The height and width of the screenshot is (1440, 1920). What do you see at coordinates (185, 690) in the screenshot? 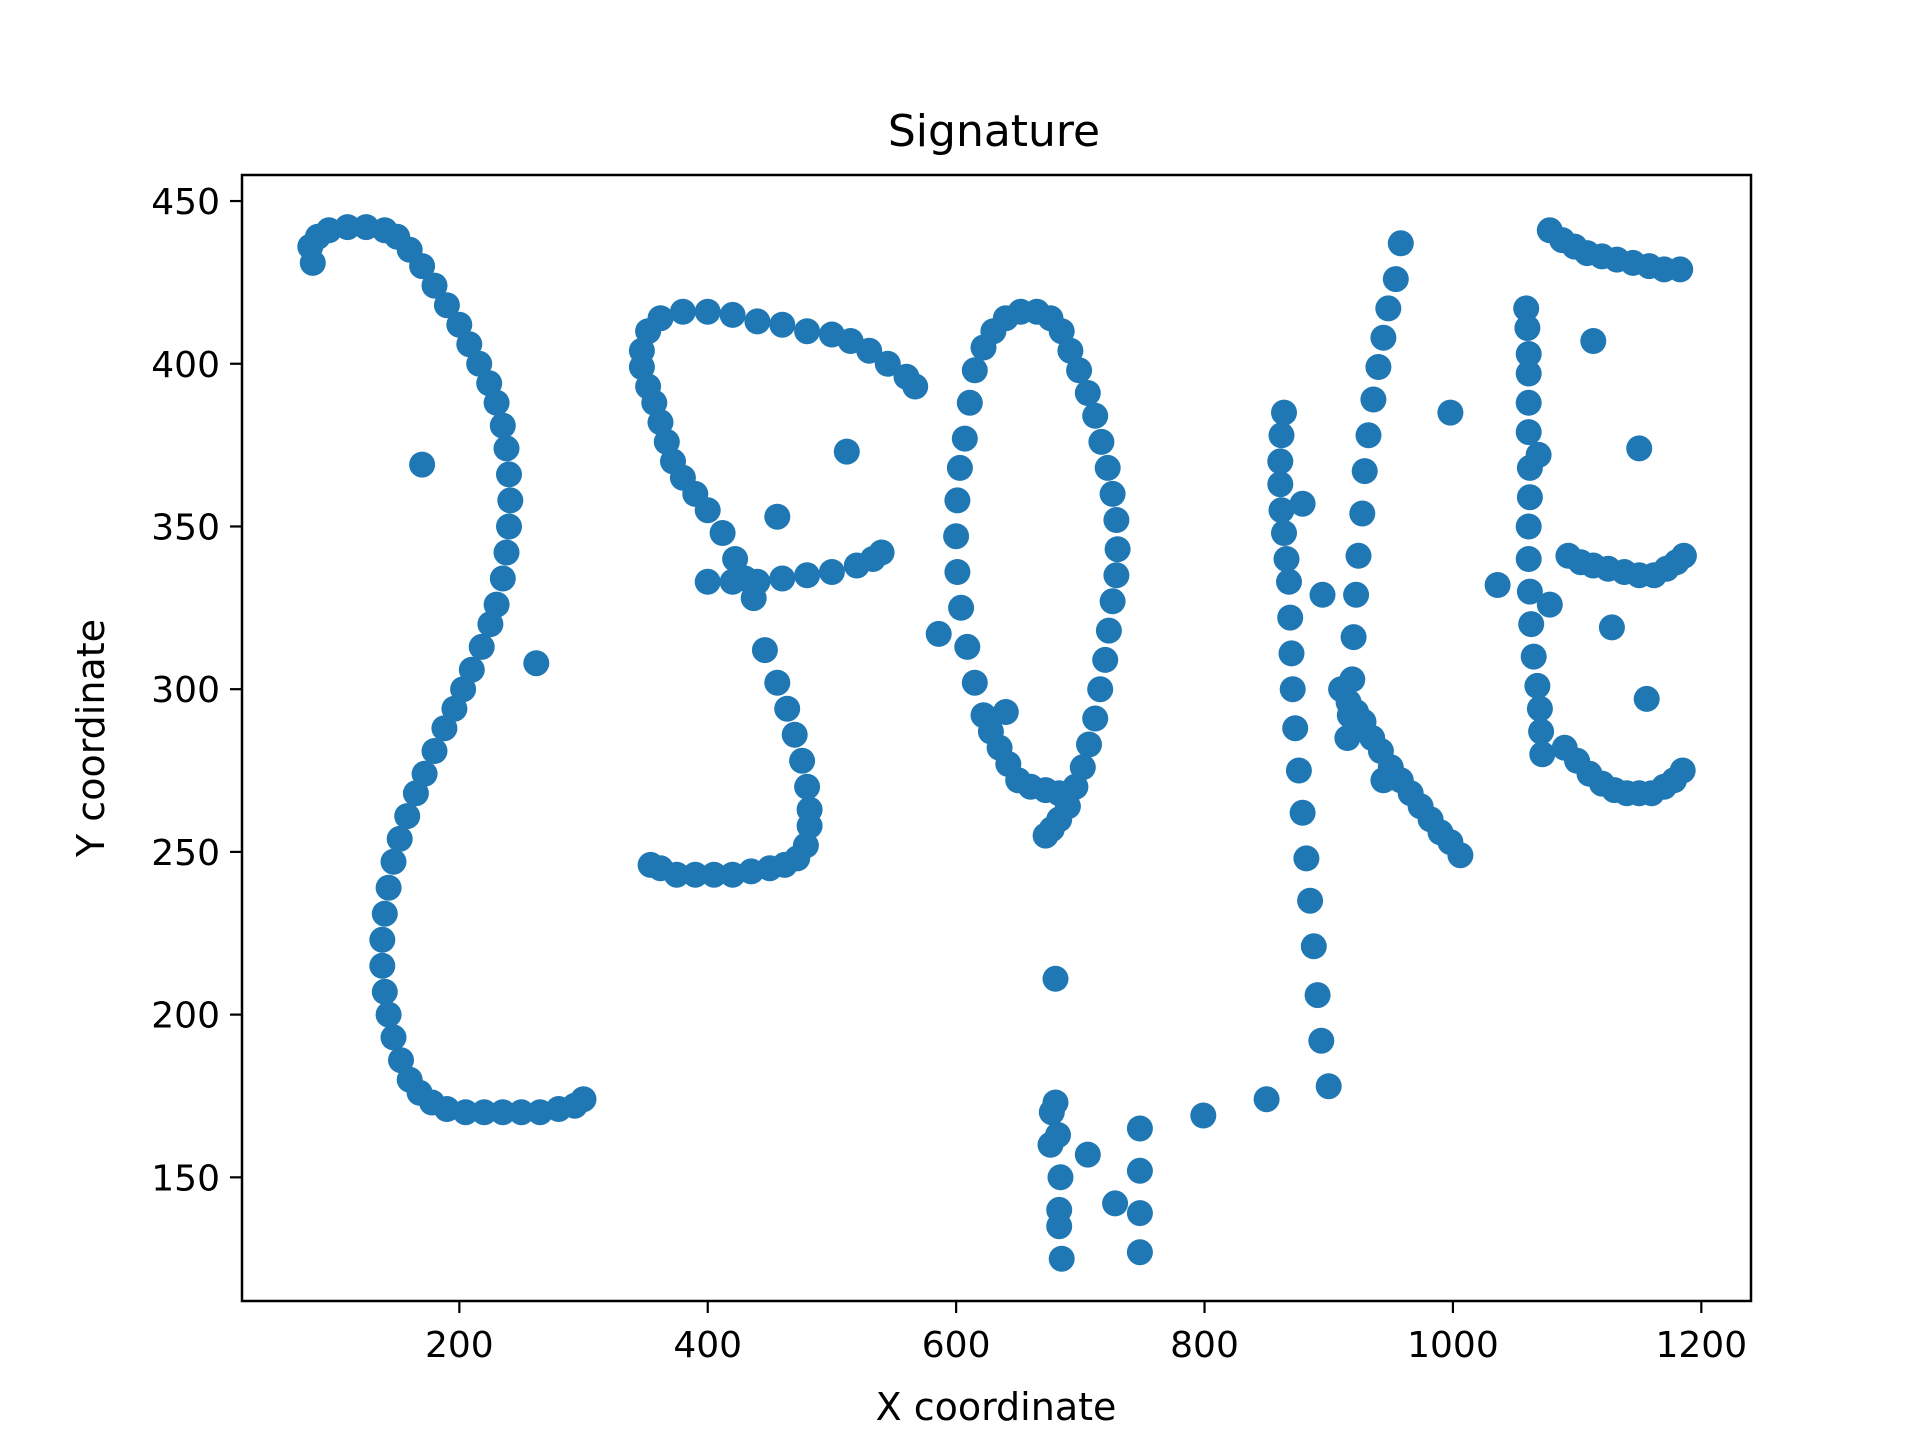
I see `y-tick-label: 300` at bounding box center [185, 690].